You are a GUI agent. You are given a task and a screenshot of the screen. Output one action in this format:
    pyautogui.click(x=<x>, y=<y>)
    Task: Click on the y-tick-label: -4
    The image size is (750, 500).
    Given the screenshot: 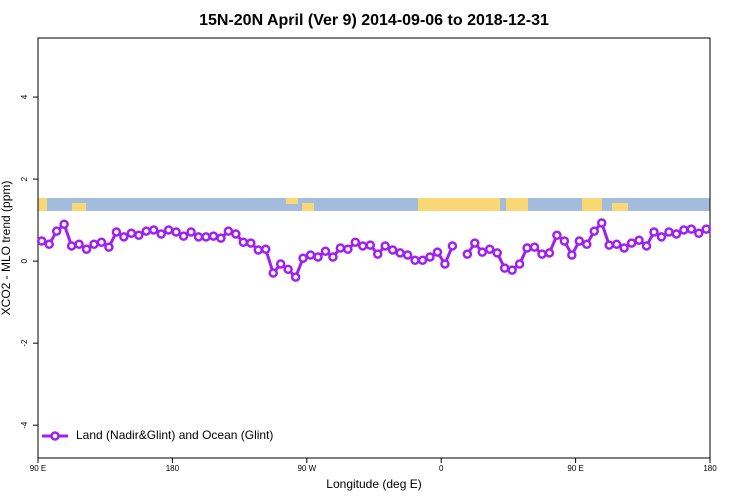 What is the action you would take?
    pyautogui.click(x=24, y=425)
    